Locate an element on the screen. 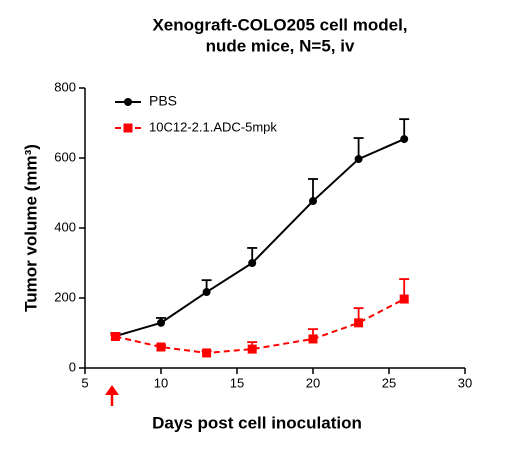 This screenshot has width=518, height=450. x-tick-label: 10 is located at coordinates (161, 382).